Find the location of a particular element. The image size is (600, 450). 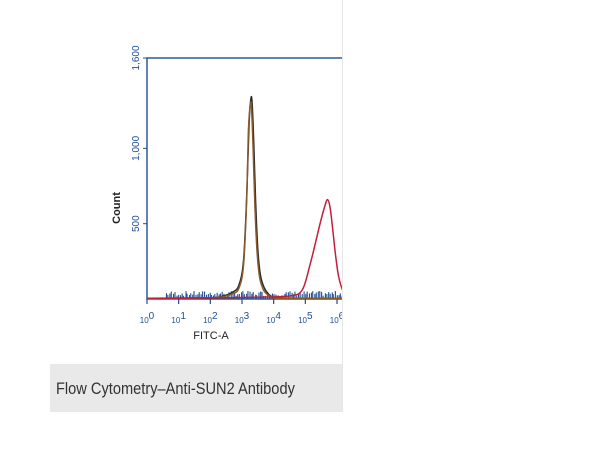

x-tick-label: 10⁰ is located at coordinates (147, 318).